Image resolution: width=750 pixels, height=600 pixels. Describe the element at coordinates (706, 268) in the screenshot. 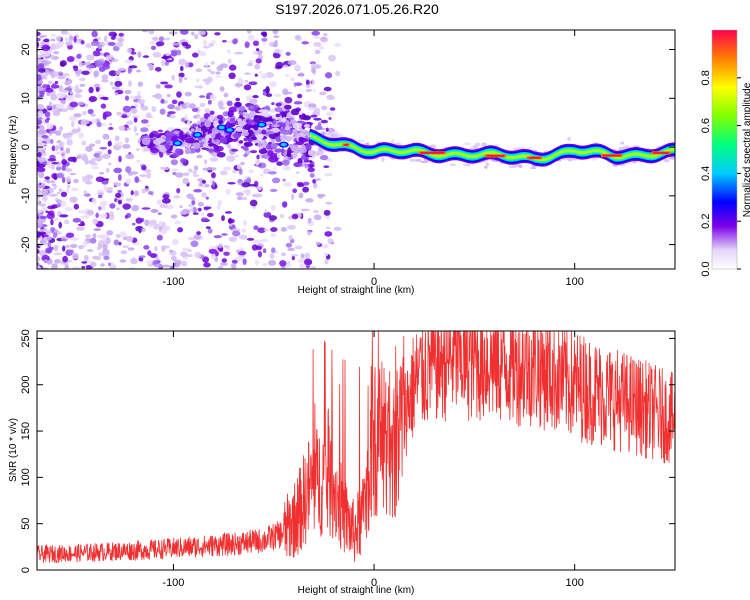

I see `colorbar-tick-label: 0.0` at that location.